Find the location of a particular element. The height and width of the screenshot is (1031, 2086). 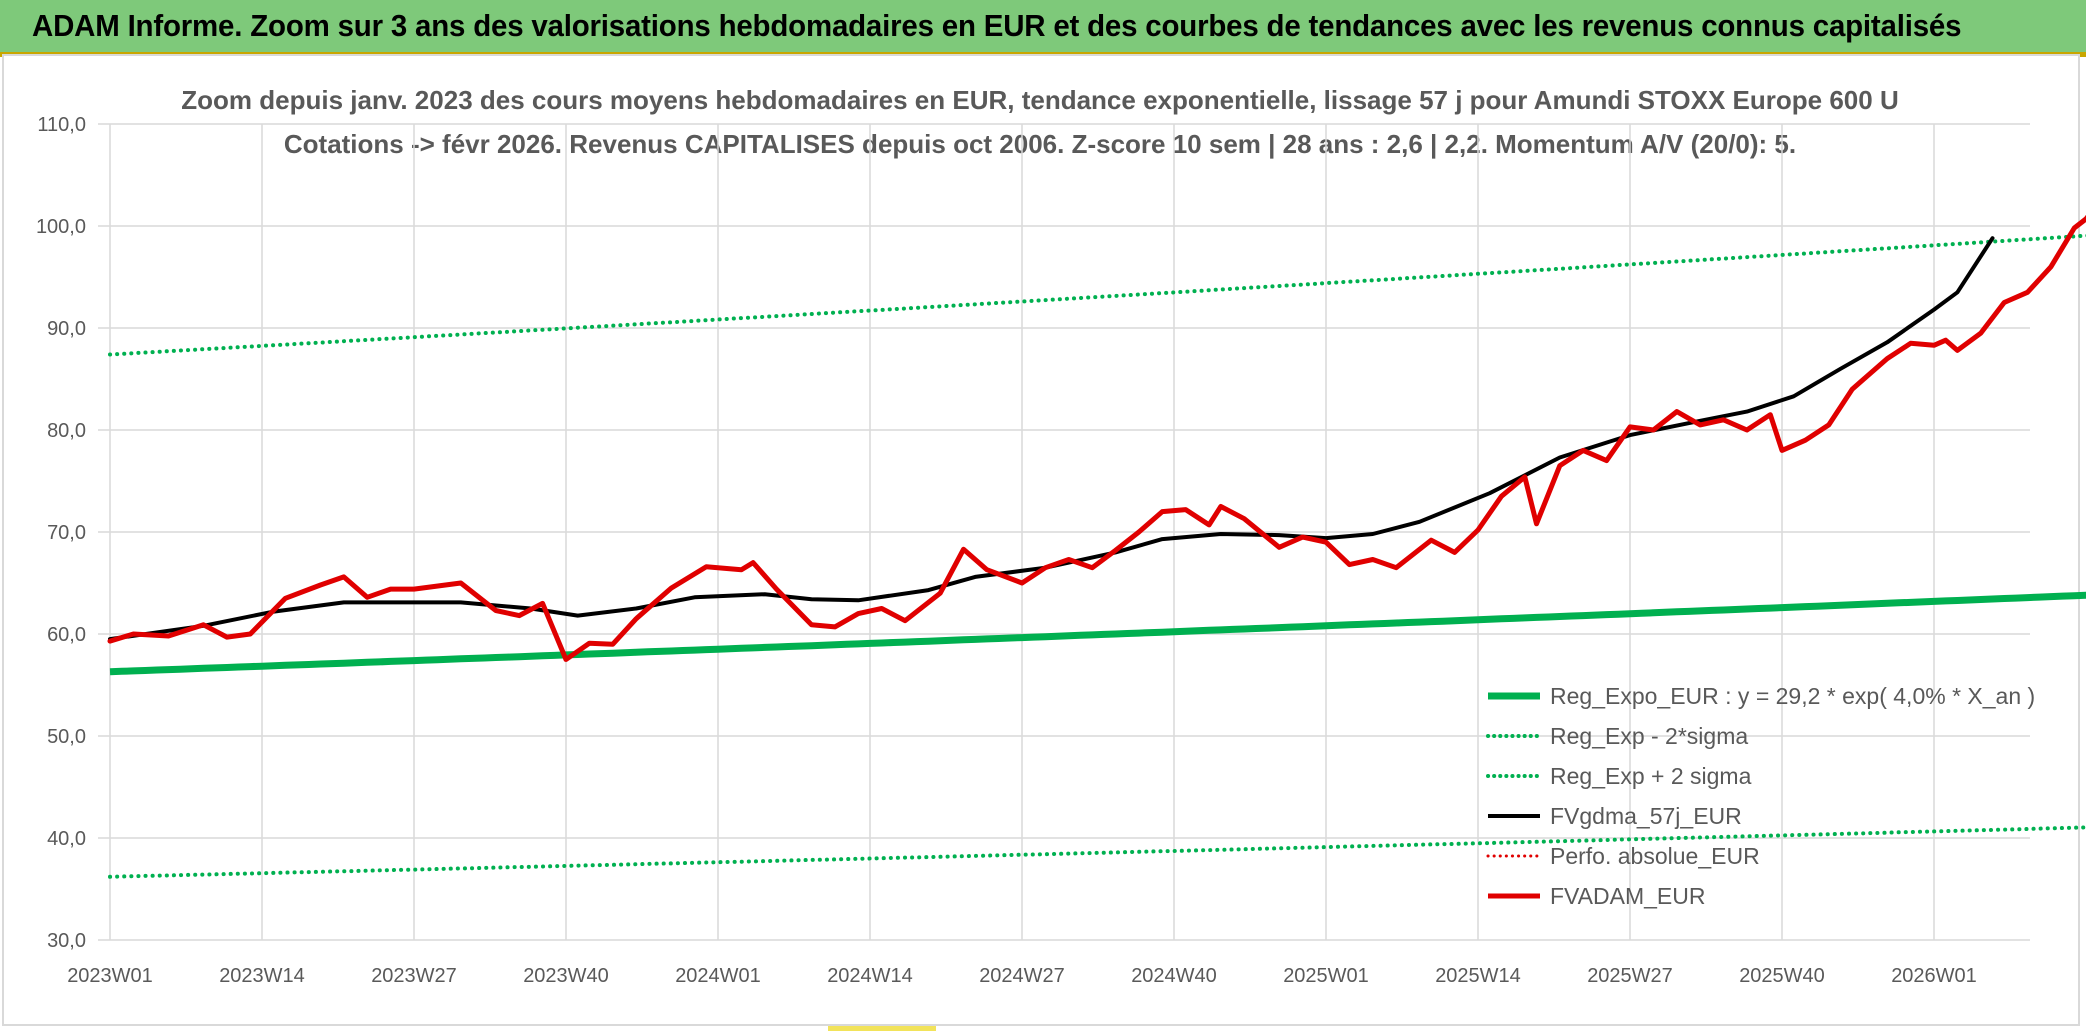

x-tick-label: 2024W01 is located at coordinates (718, 976).